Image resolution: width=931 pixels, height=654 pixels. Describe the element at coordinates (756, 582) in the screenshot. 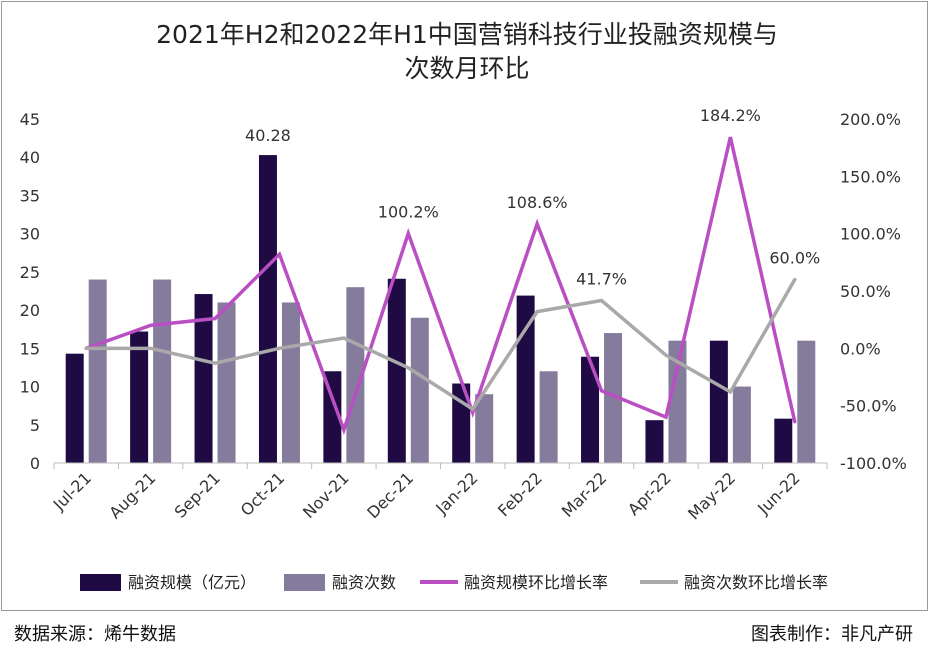

I see `legend-count-growth-label: 融资次数环比增长率` at that location.